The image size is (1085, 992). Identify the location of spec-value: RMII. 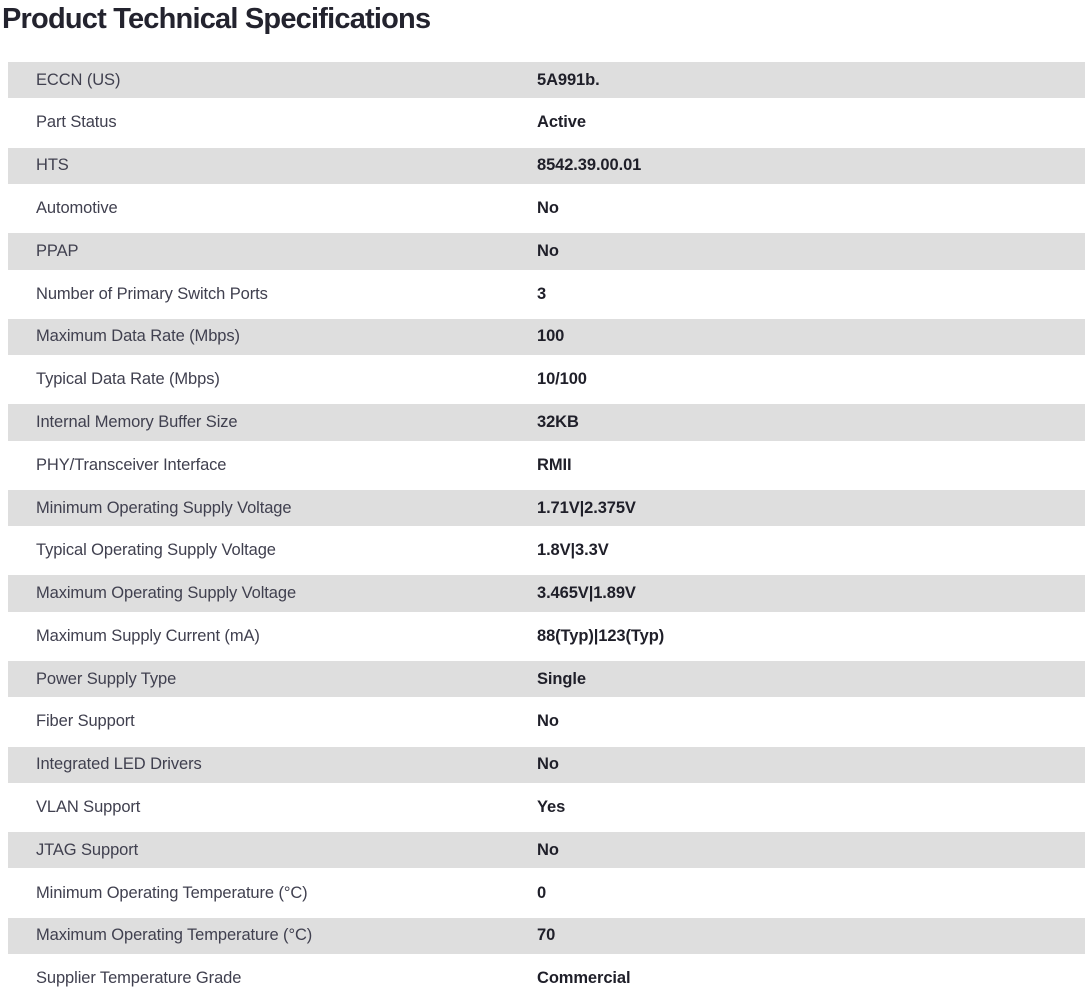
(554, 464).